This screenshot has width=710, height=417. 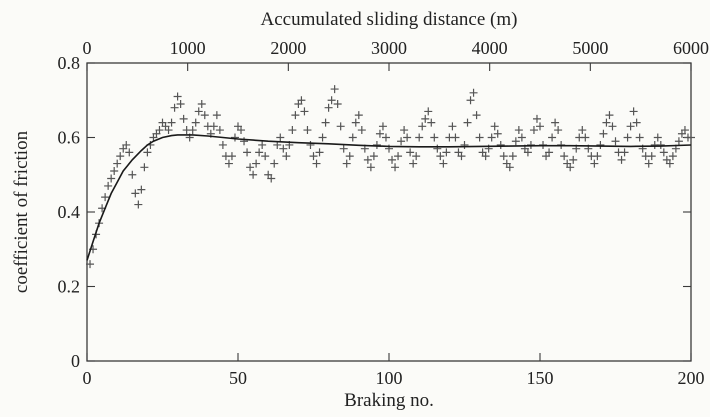 I want to click on x-tick-label: 150, so click(x=540, y=378).